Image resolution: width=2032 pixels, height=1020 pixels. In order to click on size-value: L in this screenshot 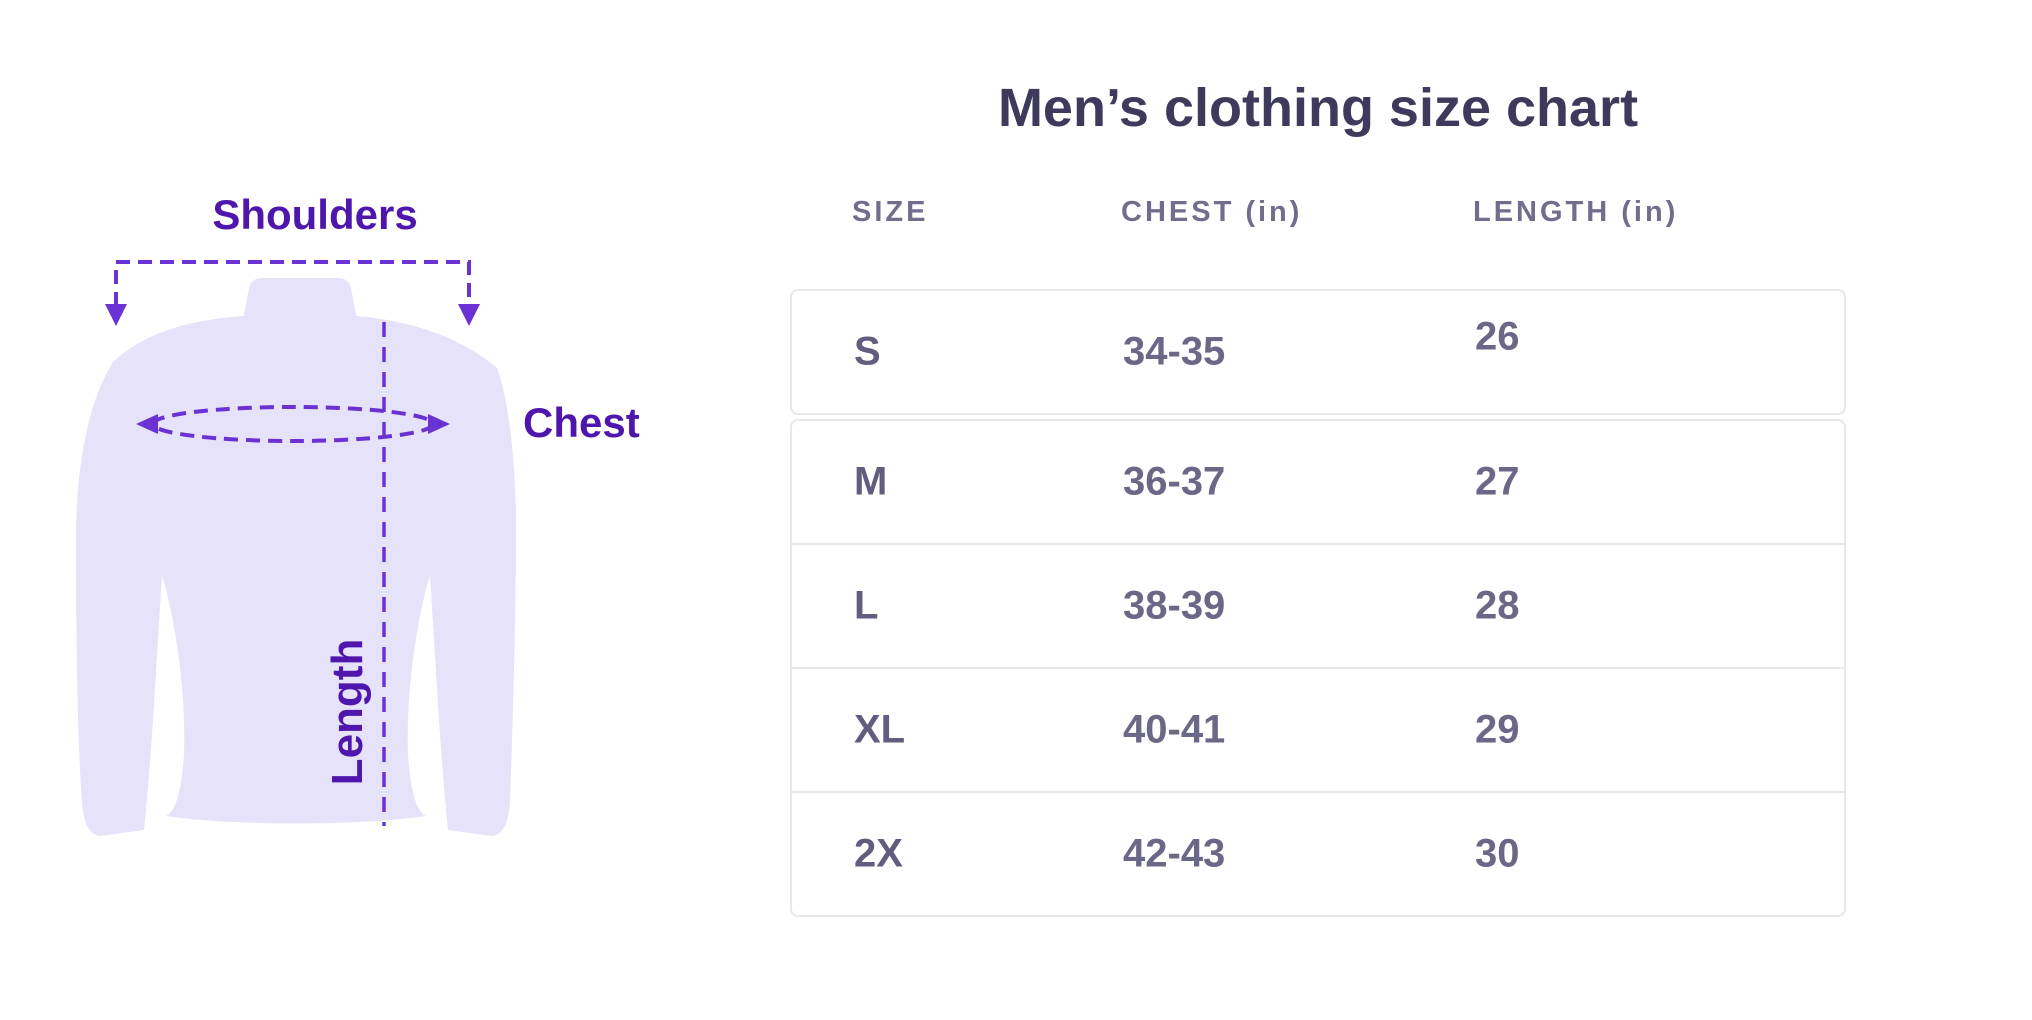, I will do `click(866, 605)`.